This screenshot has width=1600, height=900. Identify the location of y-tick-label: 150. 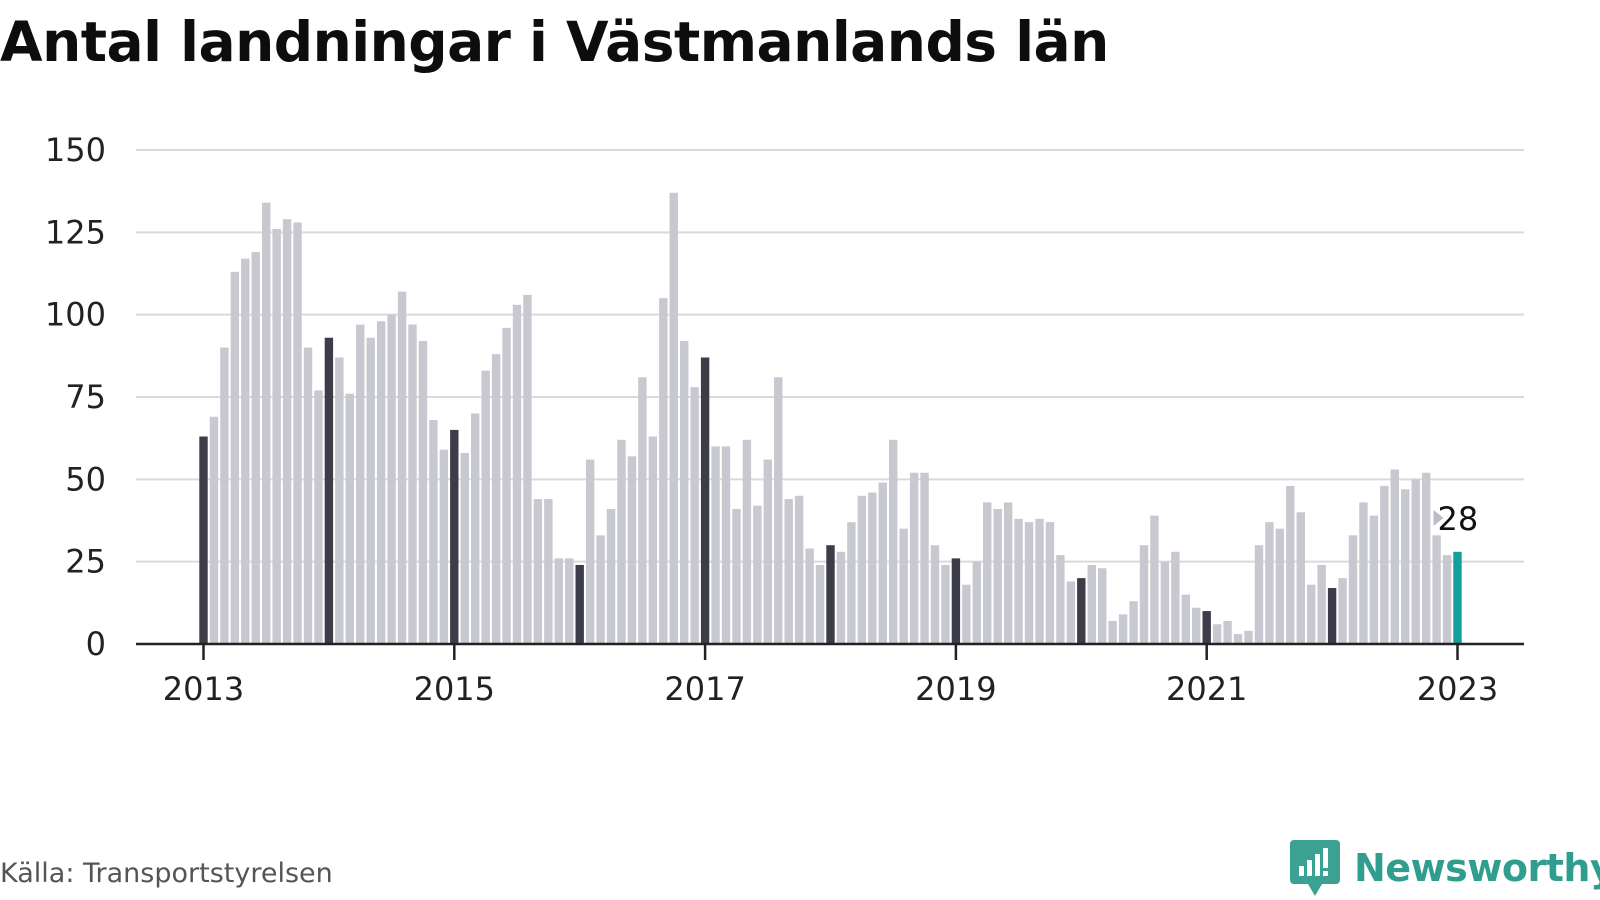
(75, 150).